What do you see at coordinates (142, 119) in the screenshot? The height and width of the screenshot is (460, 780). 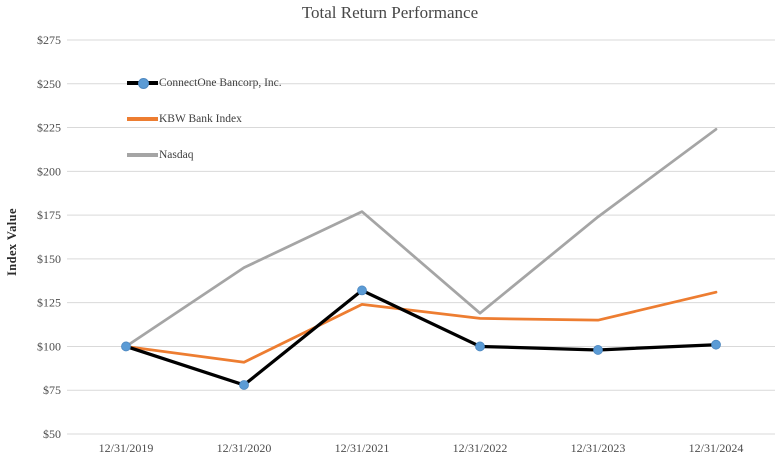 I see `legend-line-sample-kbw` at bounding box center [142, 119].